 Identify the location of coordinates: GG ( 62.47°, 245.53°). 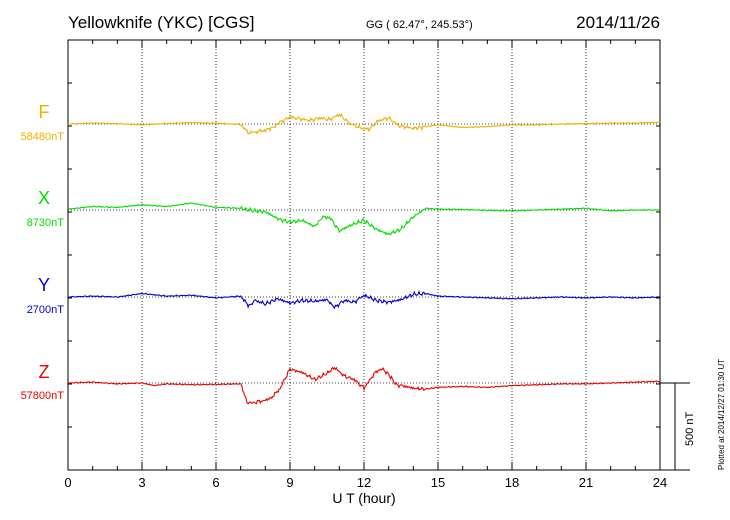
(419, 25).